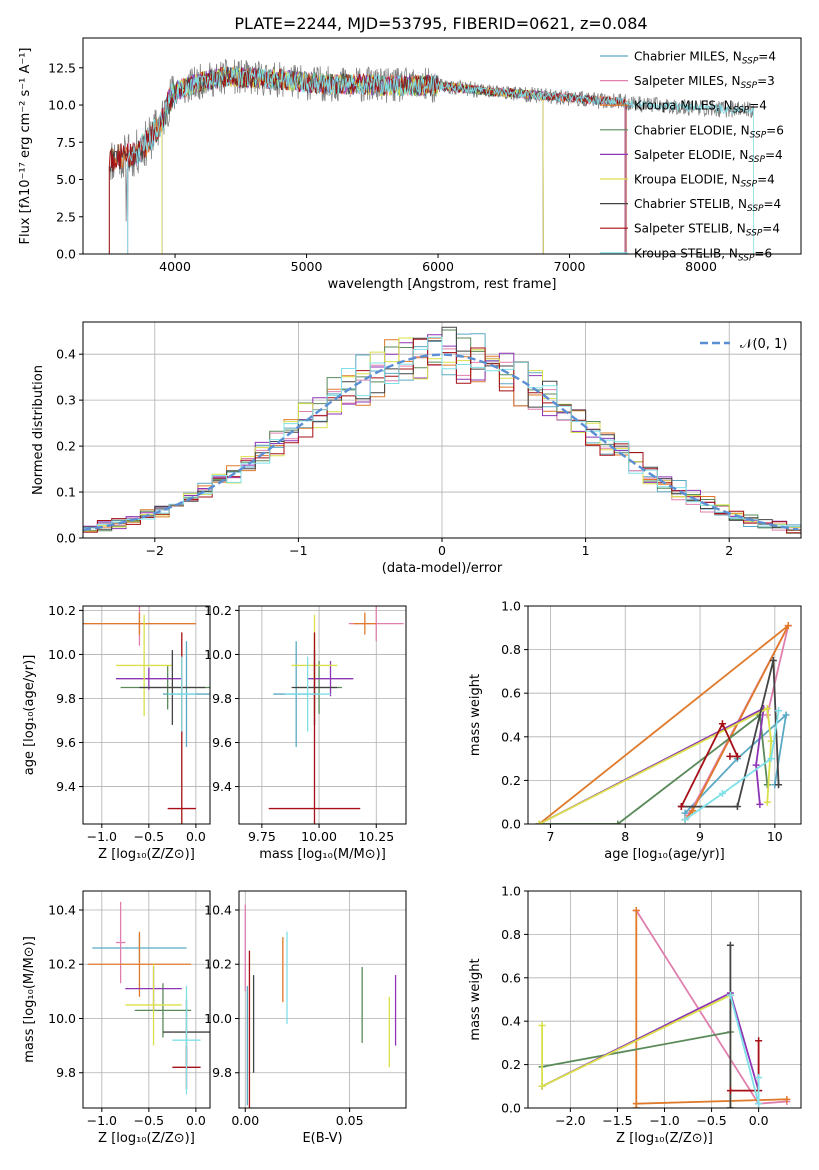 The height and width of the screenshot is (1170, 819). What do you see at coordinates (149, 836) in the screenshot?
I see `x-tick-label: −0.5` at bounding box center [149, 836].